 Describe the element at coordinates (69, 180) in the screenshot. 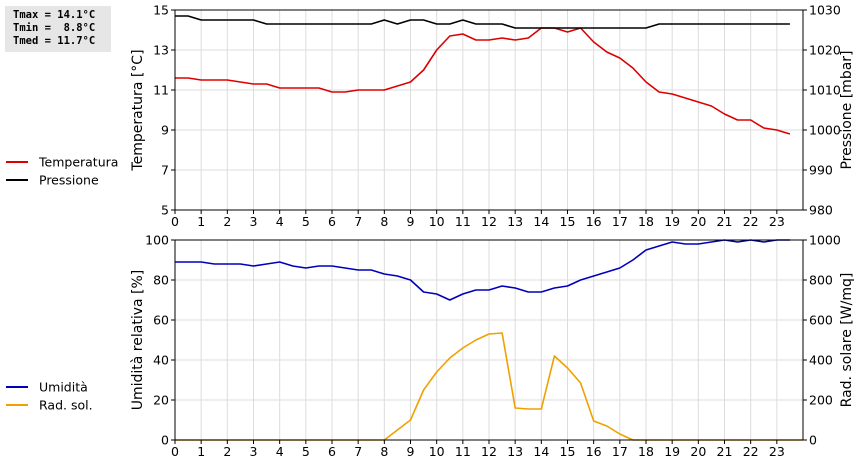

I see `legend-label: Pressione` at that location.